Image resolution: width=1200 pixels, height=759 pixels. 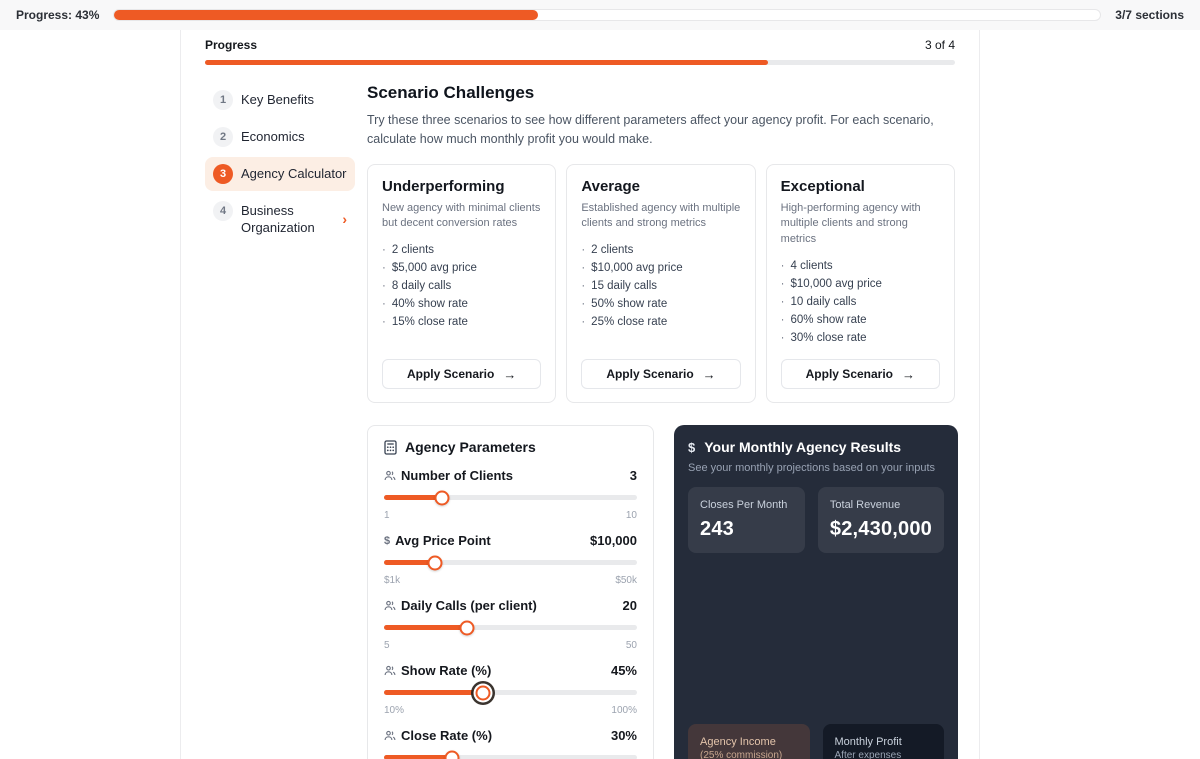 What do you see at coordinates (223, 100) in the screenshot?
I see `step-number-badge: 1` at bounding box center [223, 100].